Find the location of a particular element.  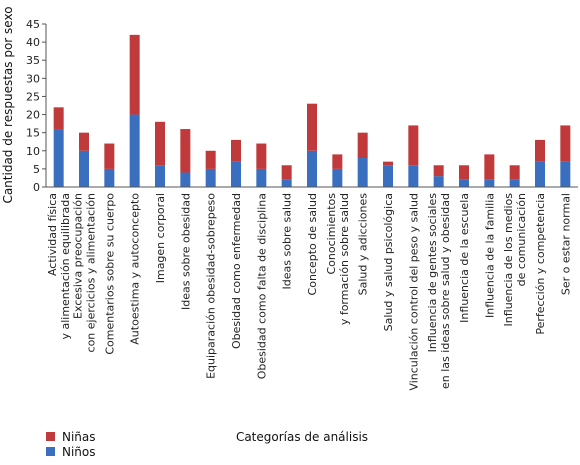

x-category-label: Excesiva preocupación is located at coordinates (78, 256).